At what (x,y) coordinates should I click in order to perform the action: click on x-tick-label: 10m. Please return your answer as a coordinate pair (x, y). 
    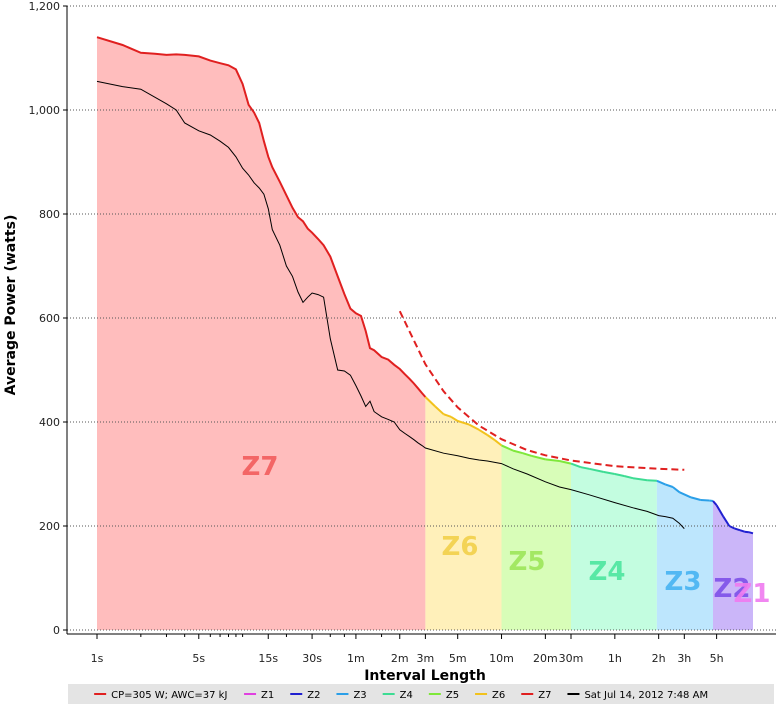
    Looking at the image, I should click on (501, 658).